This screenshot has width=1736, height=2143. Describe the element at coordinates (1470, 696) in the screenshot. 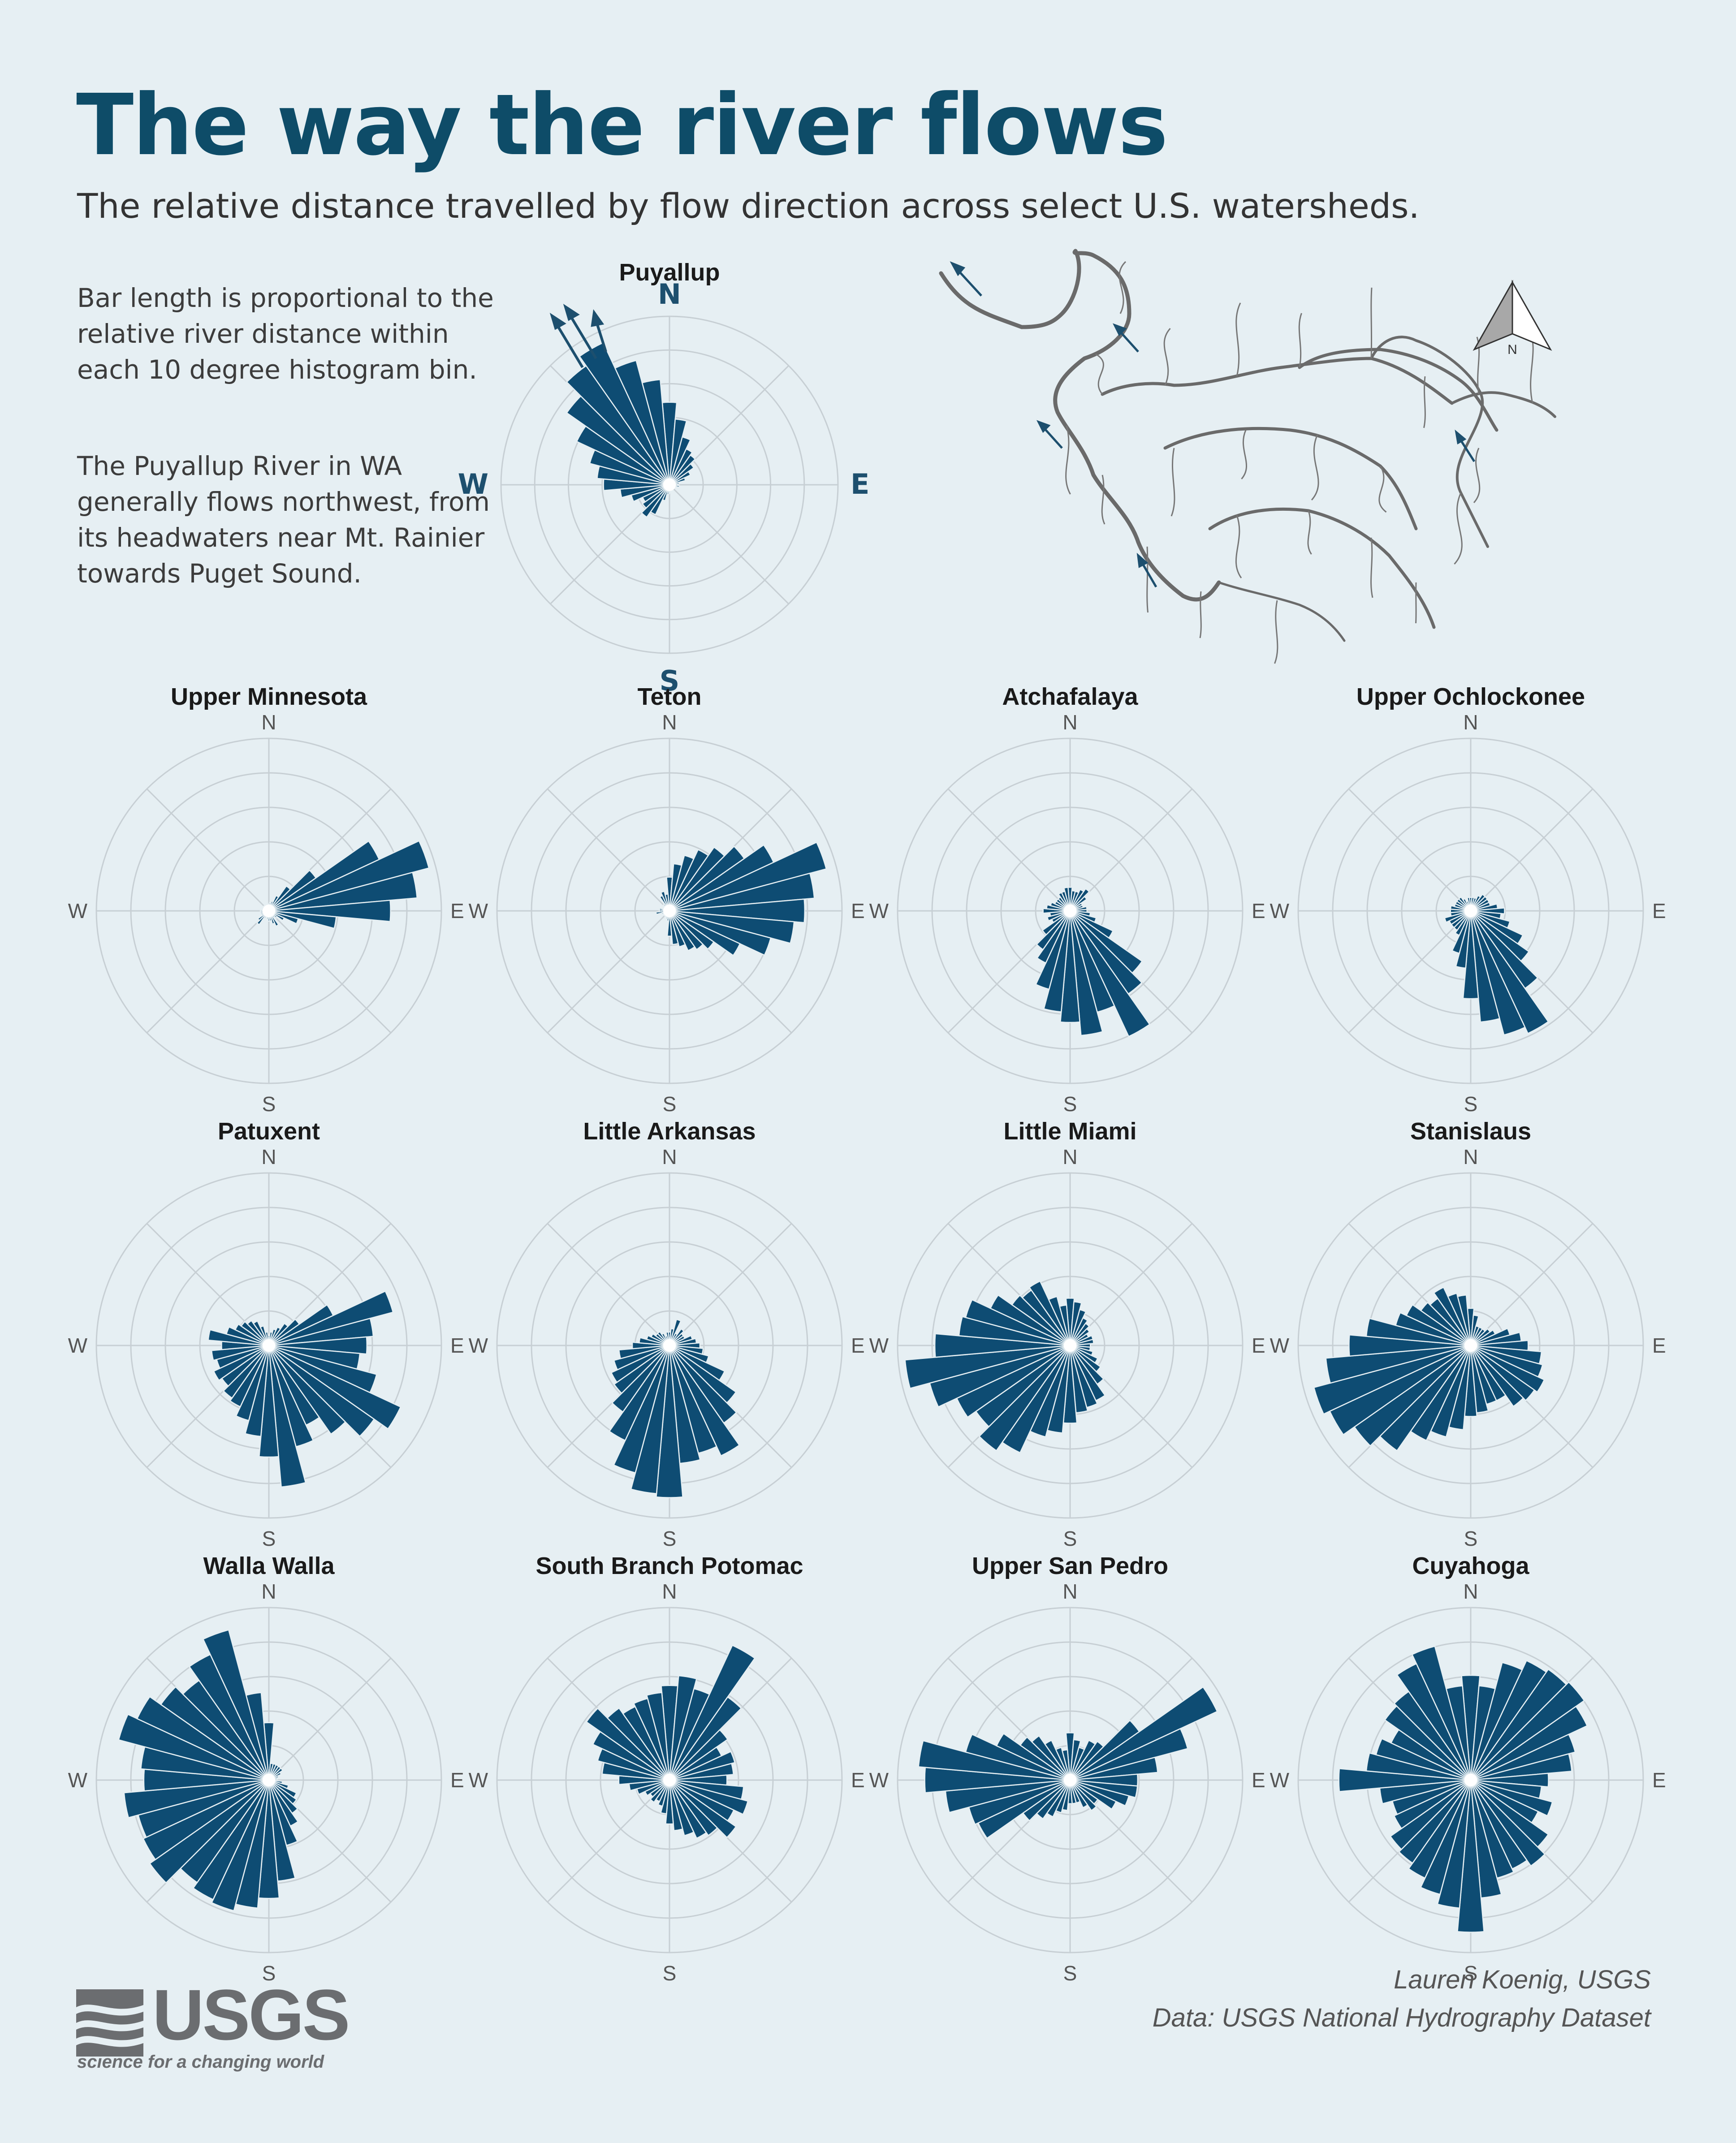

I see `rose-title: Upper Ochlockonee` at that location.